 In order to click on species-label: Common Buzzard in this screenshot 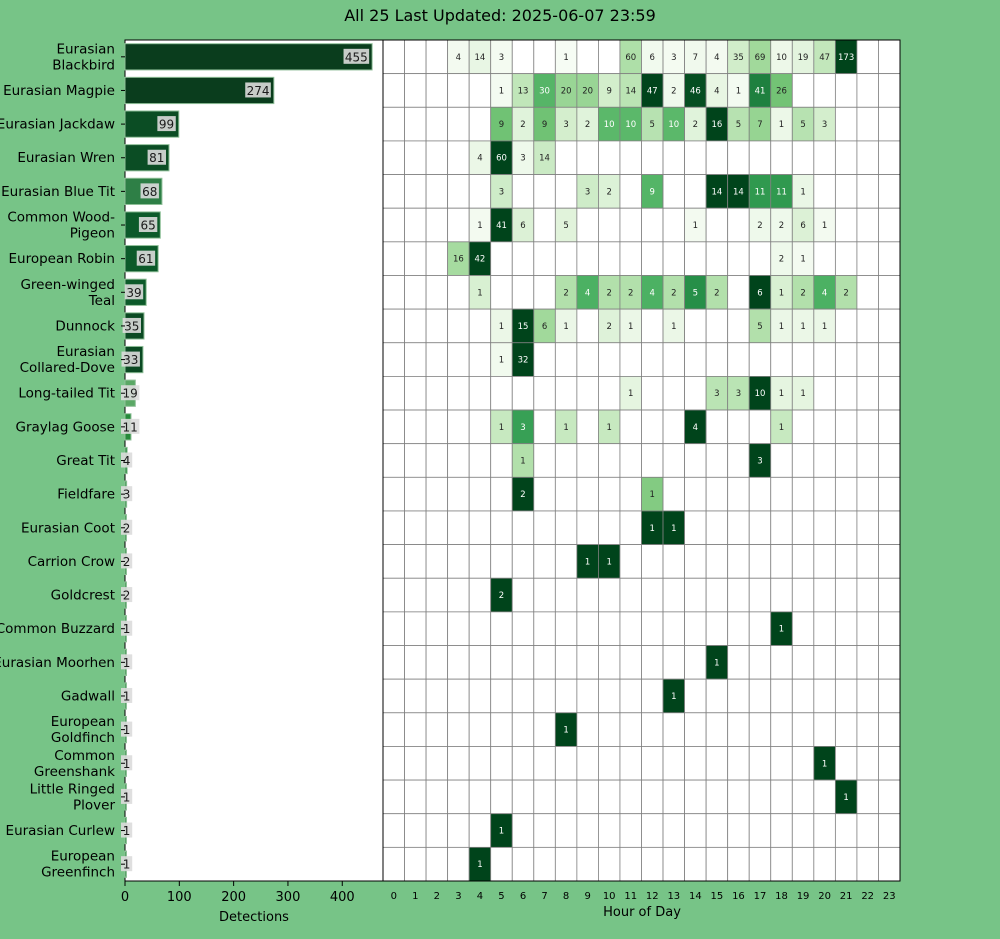, I will do `click(57, 629)`.